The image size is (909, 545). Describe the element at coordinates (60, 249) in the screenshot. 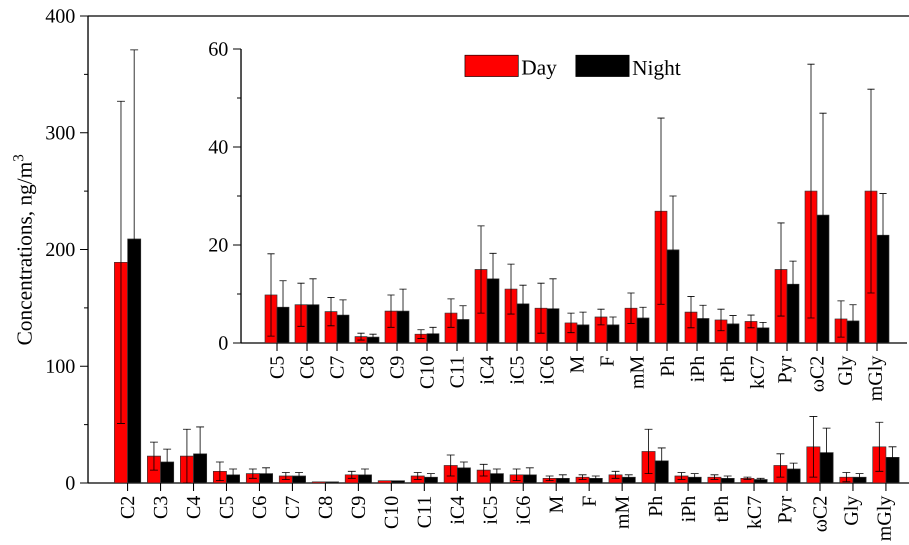

I see `y-tick-label: 200` at that location.